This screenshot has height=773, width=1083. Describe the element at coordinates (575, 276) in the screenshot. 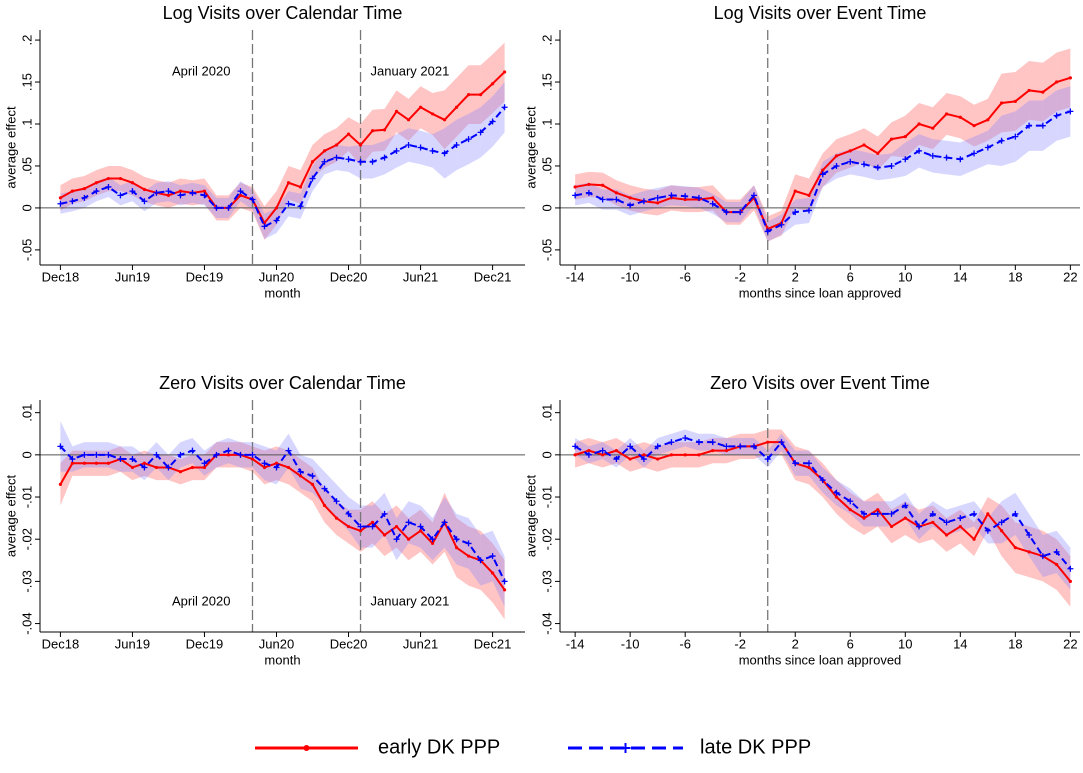

I see `x-tick-label: -14` at that location.